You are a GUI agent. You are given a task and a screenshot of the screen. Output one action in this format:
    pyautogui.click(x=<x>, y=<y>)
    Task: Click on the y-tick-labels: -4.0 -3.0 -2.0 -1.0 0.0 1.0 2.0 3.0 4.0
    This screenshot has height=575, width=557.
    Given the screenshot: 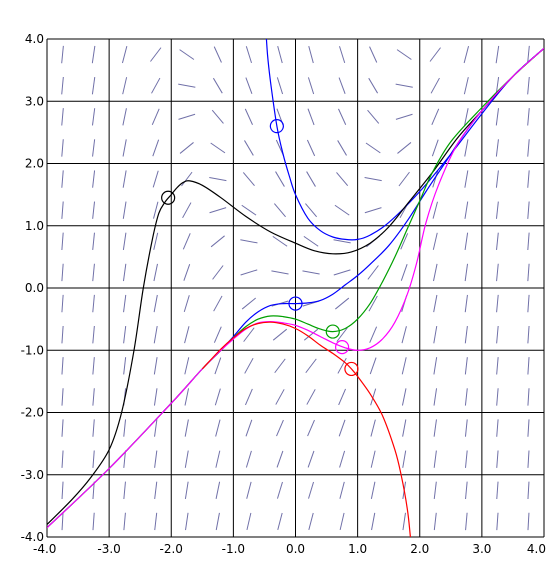 What is the action you would take?
    pyautogui.click(x=32, y=288)
    